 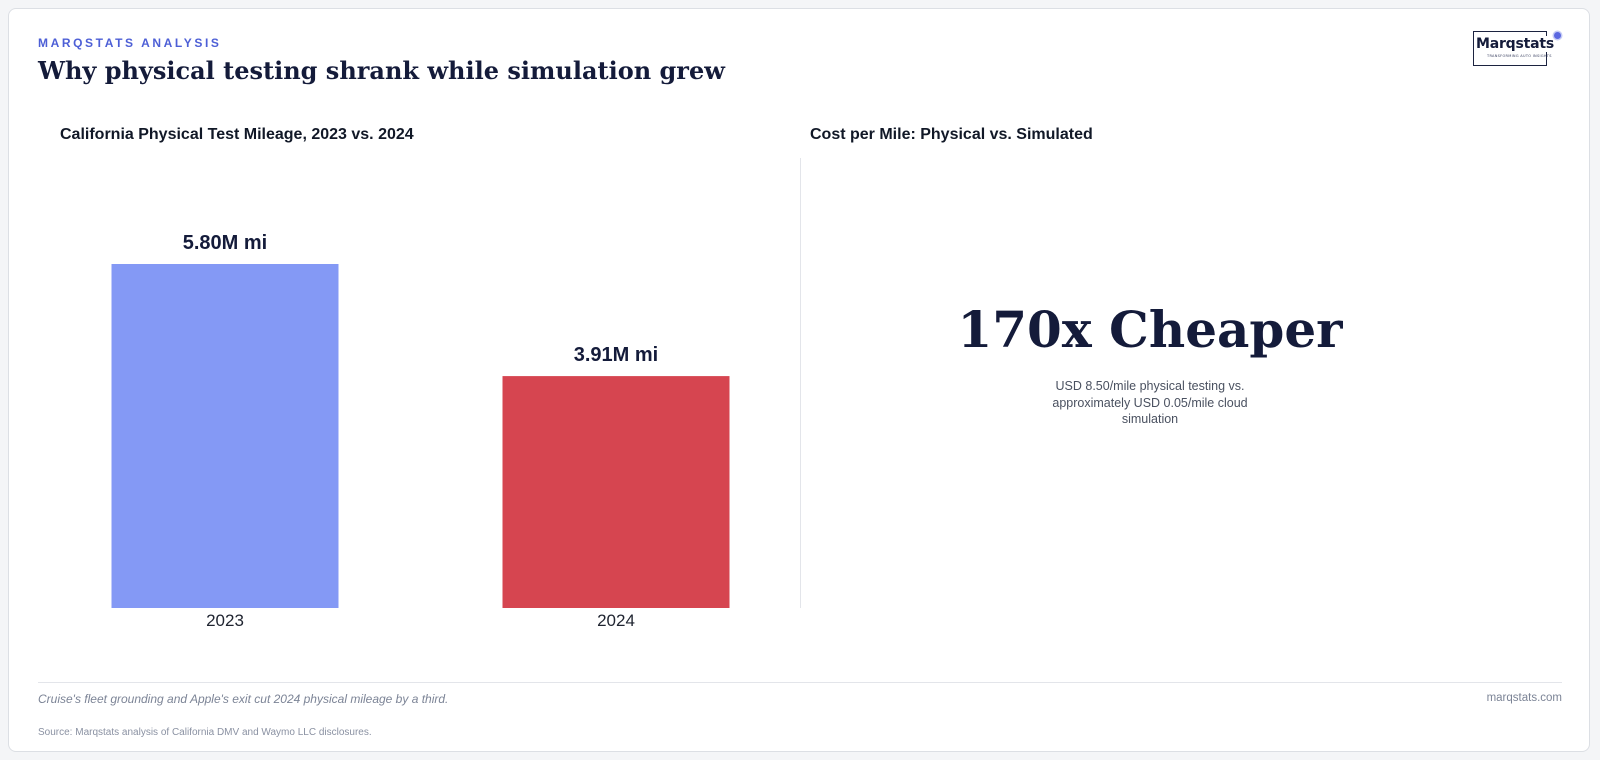 I want to click on x-tick-2024: 2024, so click(x=616, y=620).